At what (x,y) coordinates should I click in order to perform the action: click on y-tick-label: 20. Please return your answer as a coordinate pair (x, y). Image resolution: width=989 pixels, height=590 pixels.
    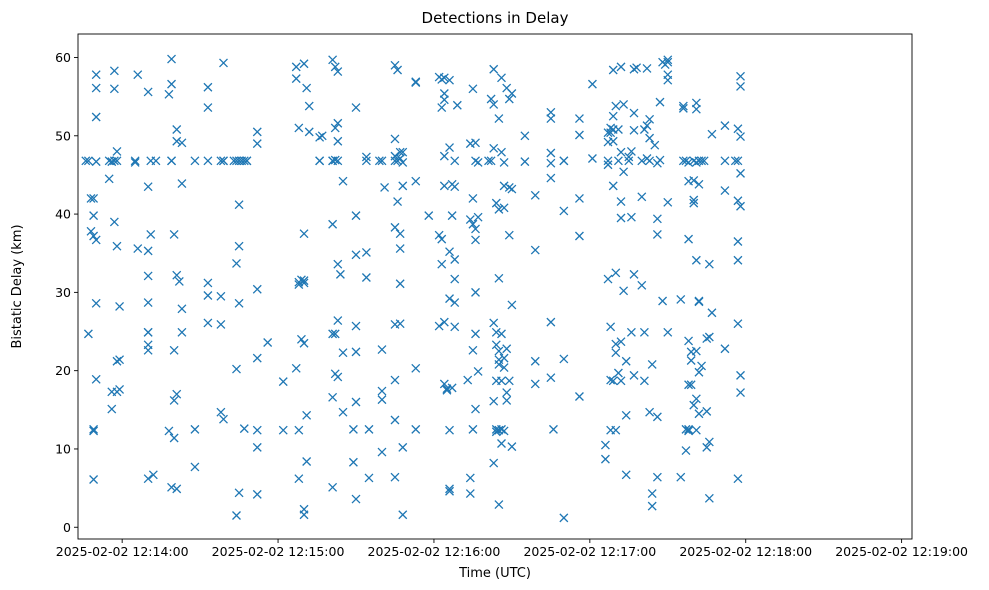
    Looking at the image, I should click on (63, 370).